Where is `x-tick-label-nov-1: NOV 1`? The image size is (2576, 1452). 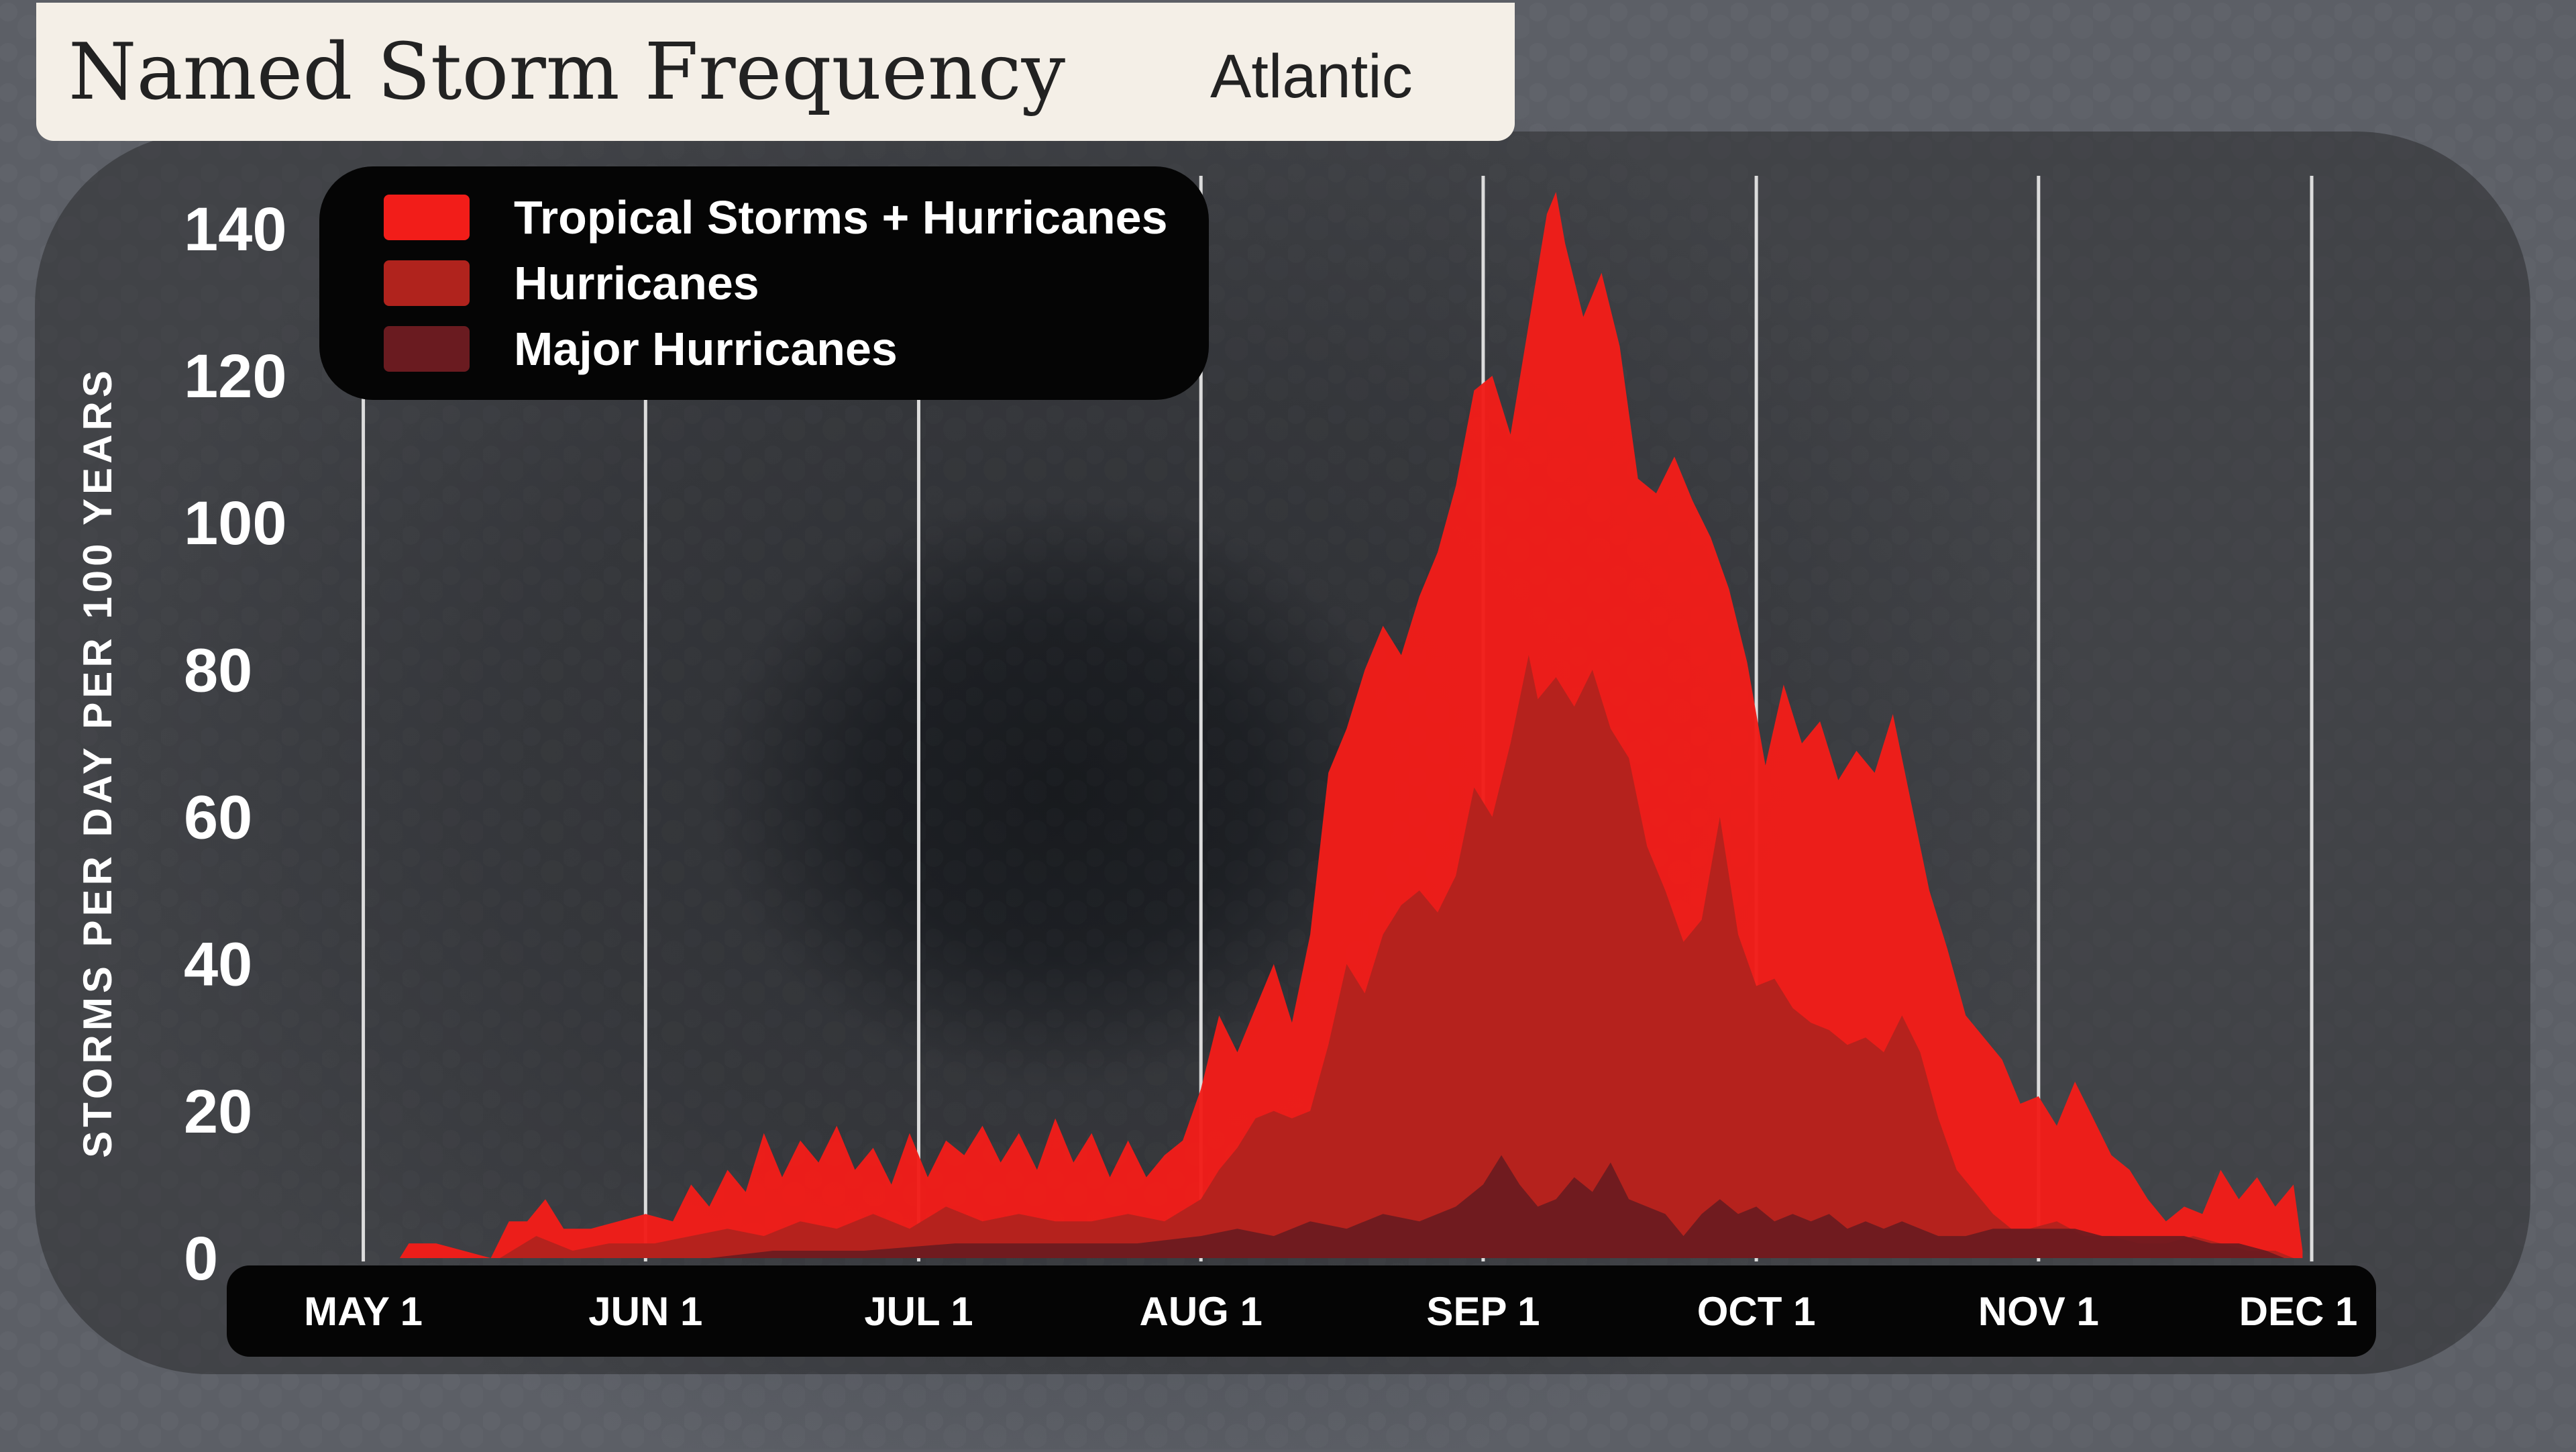
x-tick-label-nov-1: NOV 1 is located at coordinates (2038, 1312).